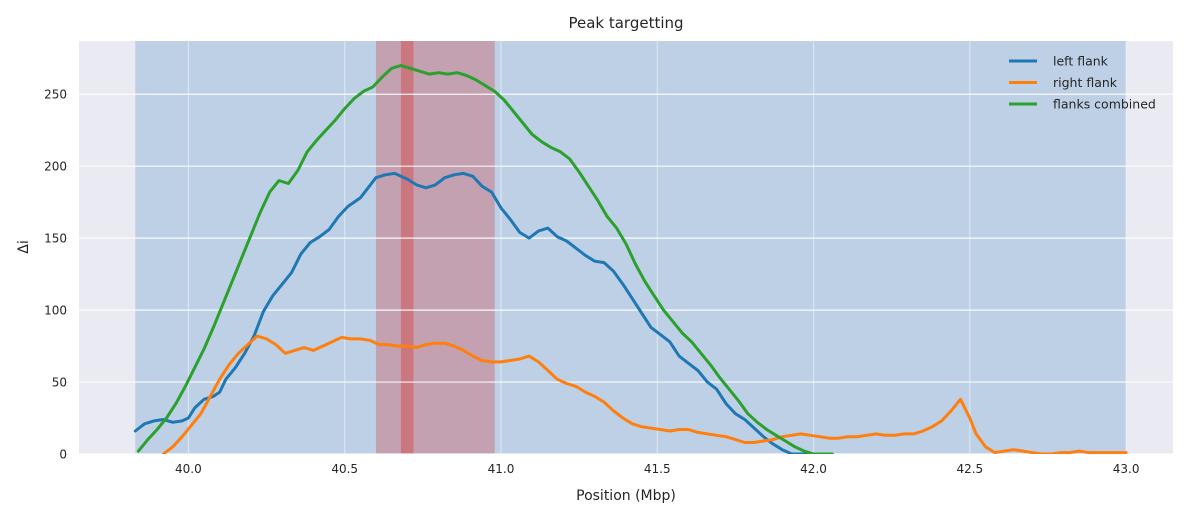 The image size is (1189, 518). Describe the element at coordinates (55, 167) in the screenshot. I see `y-tick-label: 200` at that location.